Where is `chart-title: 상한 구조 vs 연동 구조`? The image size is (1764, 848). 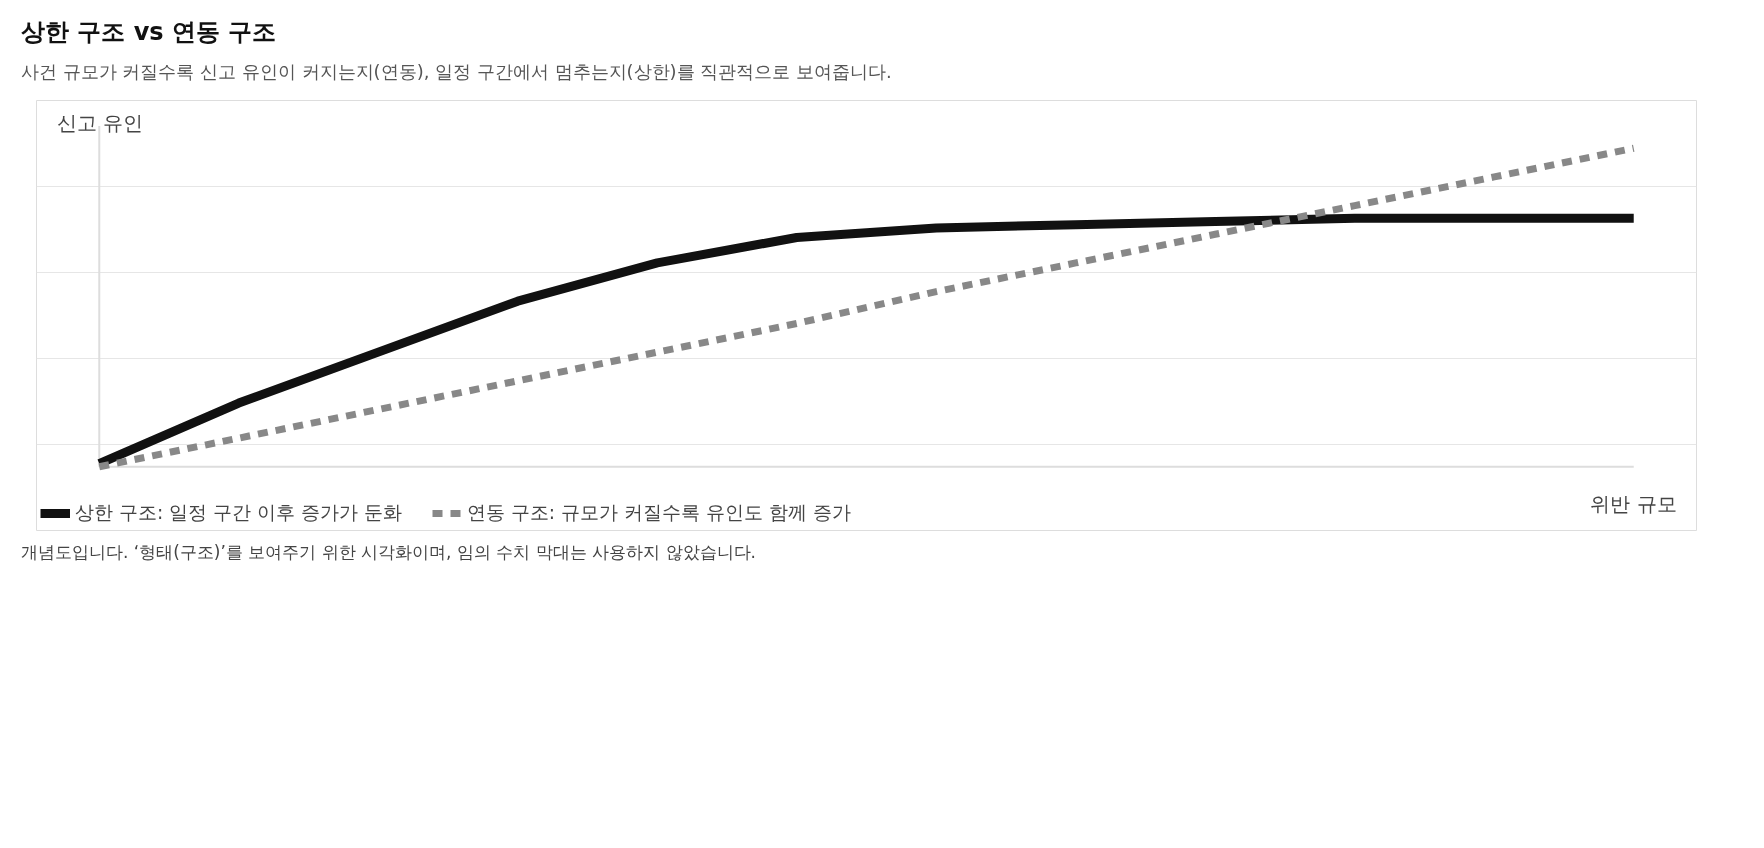
chart-title: 상한 구조 vs 연동 구조 is located at coordinates (149, 32).